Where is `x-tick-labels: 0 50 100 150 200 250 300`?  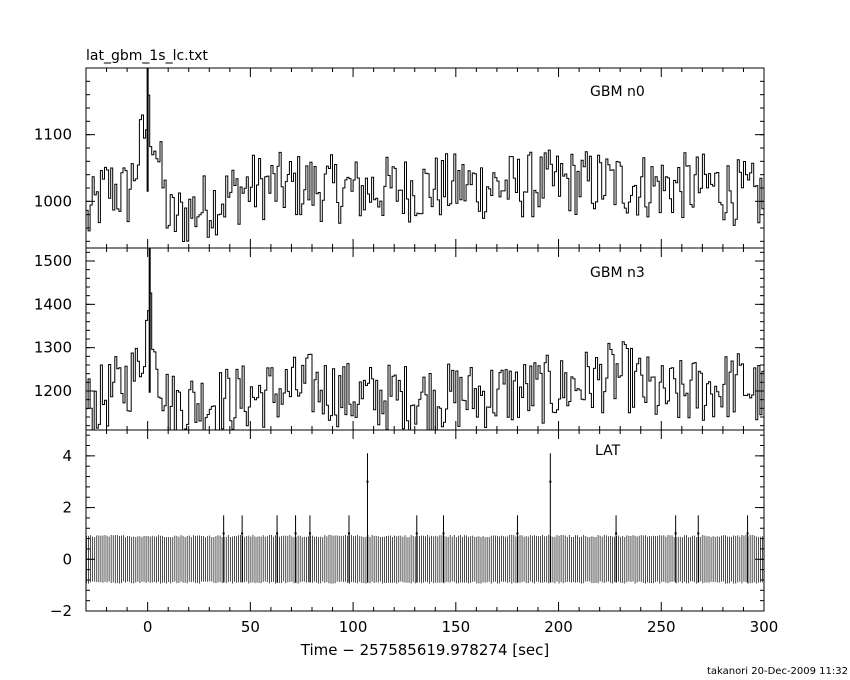 x-tick-labels: 0 50 100 150 200 250 300 is located at coordinates (460, 627).